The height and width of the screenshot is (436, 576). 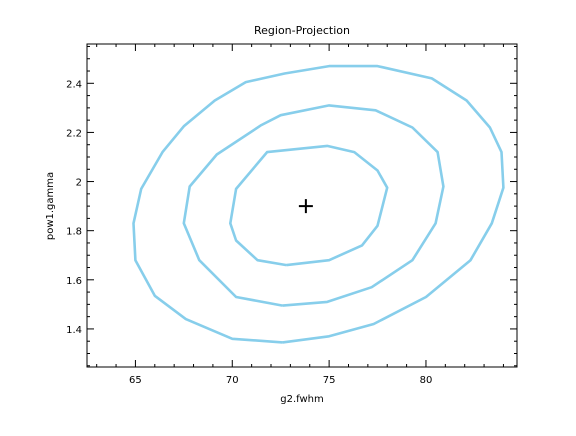 I want to click on x-tick-label: 65, so click(x=135, y=380).